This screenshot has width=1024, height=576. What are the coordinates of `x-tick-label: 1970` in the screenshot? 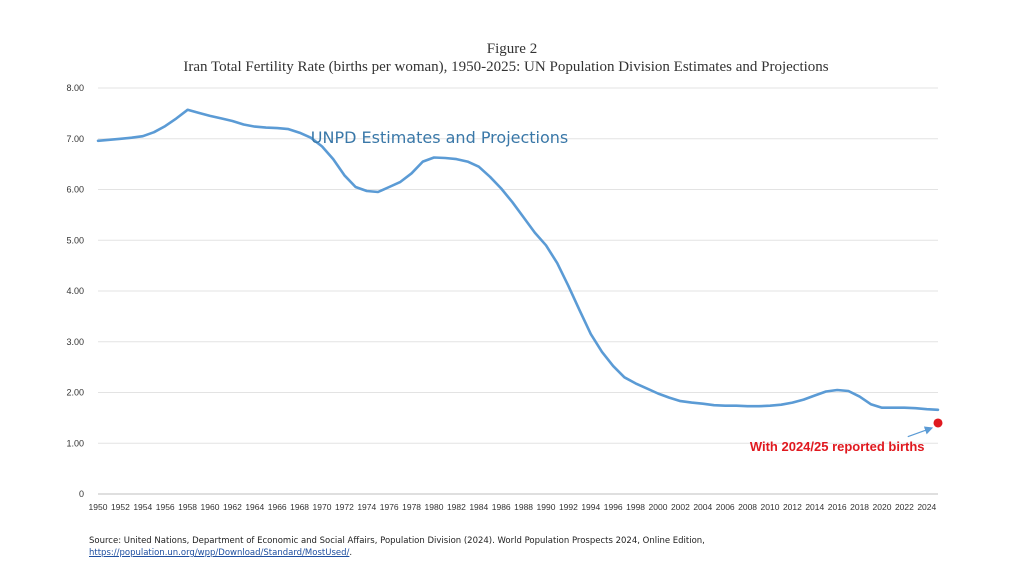 It's located at (322, 507).